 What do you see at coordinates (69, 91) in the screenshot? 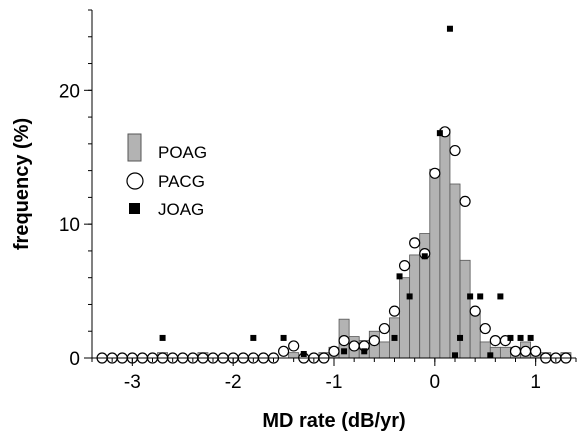
I see `y-tick-label: 20` at bounding box center [69, 91].